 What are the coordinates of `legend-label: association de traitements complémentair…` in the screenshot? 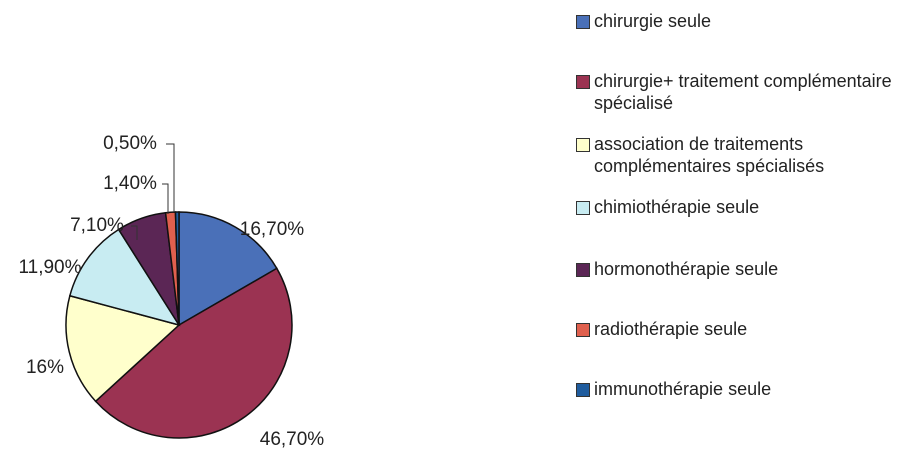 It's located at (709, 155).